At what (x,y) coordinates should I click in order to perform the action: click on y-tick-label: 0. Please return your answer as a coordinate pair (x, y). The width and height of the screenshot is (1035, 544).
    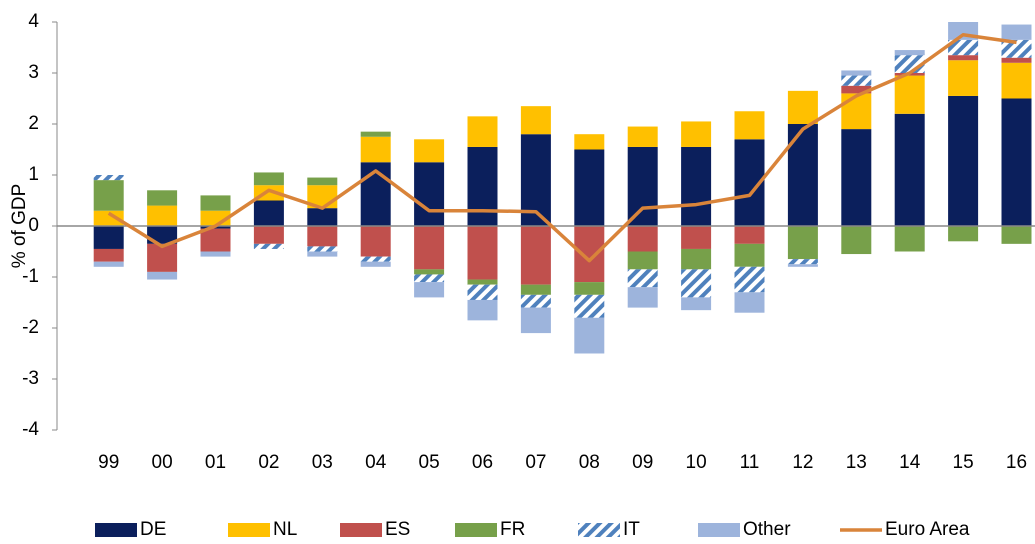
    Looking at the image, I should click on (33, 225).